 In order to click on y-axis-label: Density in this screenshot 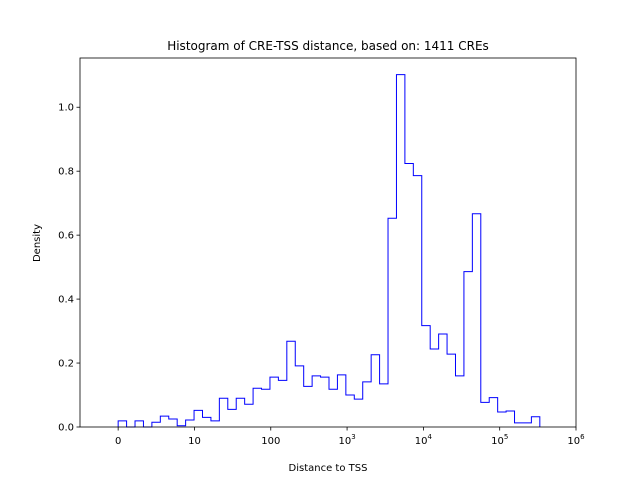, I will do `click(37, 243)`.